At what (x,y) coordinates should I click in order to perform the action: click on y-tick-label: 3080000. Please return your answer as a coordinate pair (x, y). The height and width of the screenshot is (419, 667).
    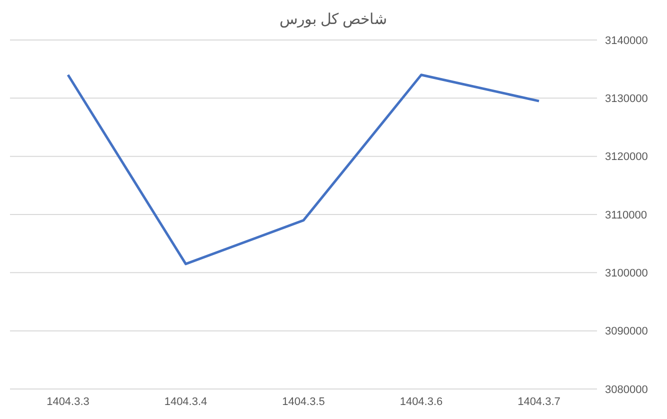
    Looking at the image, I should click on (626, 390).